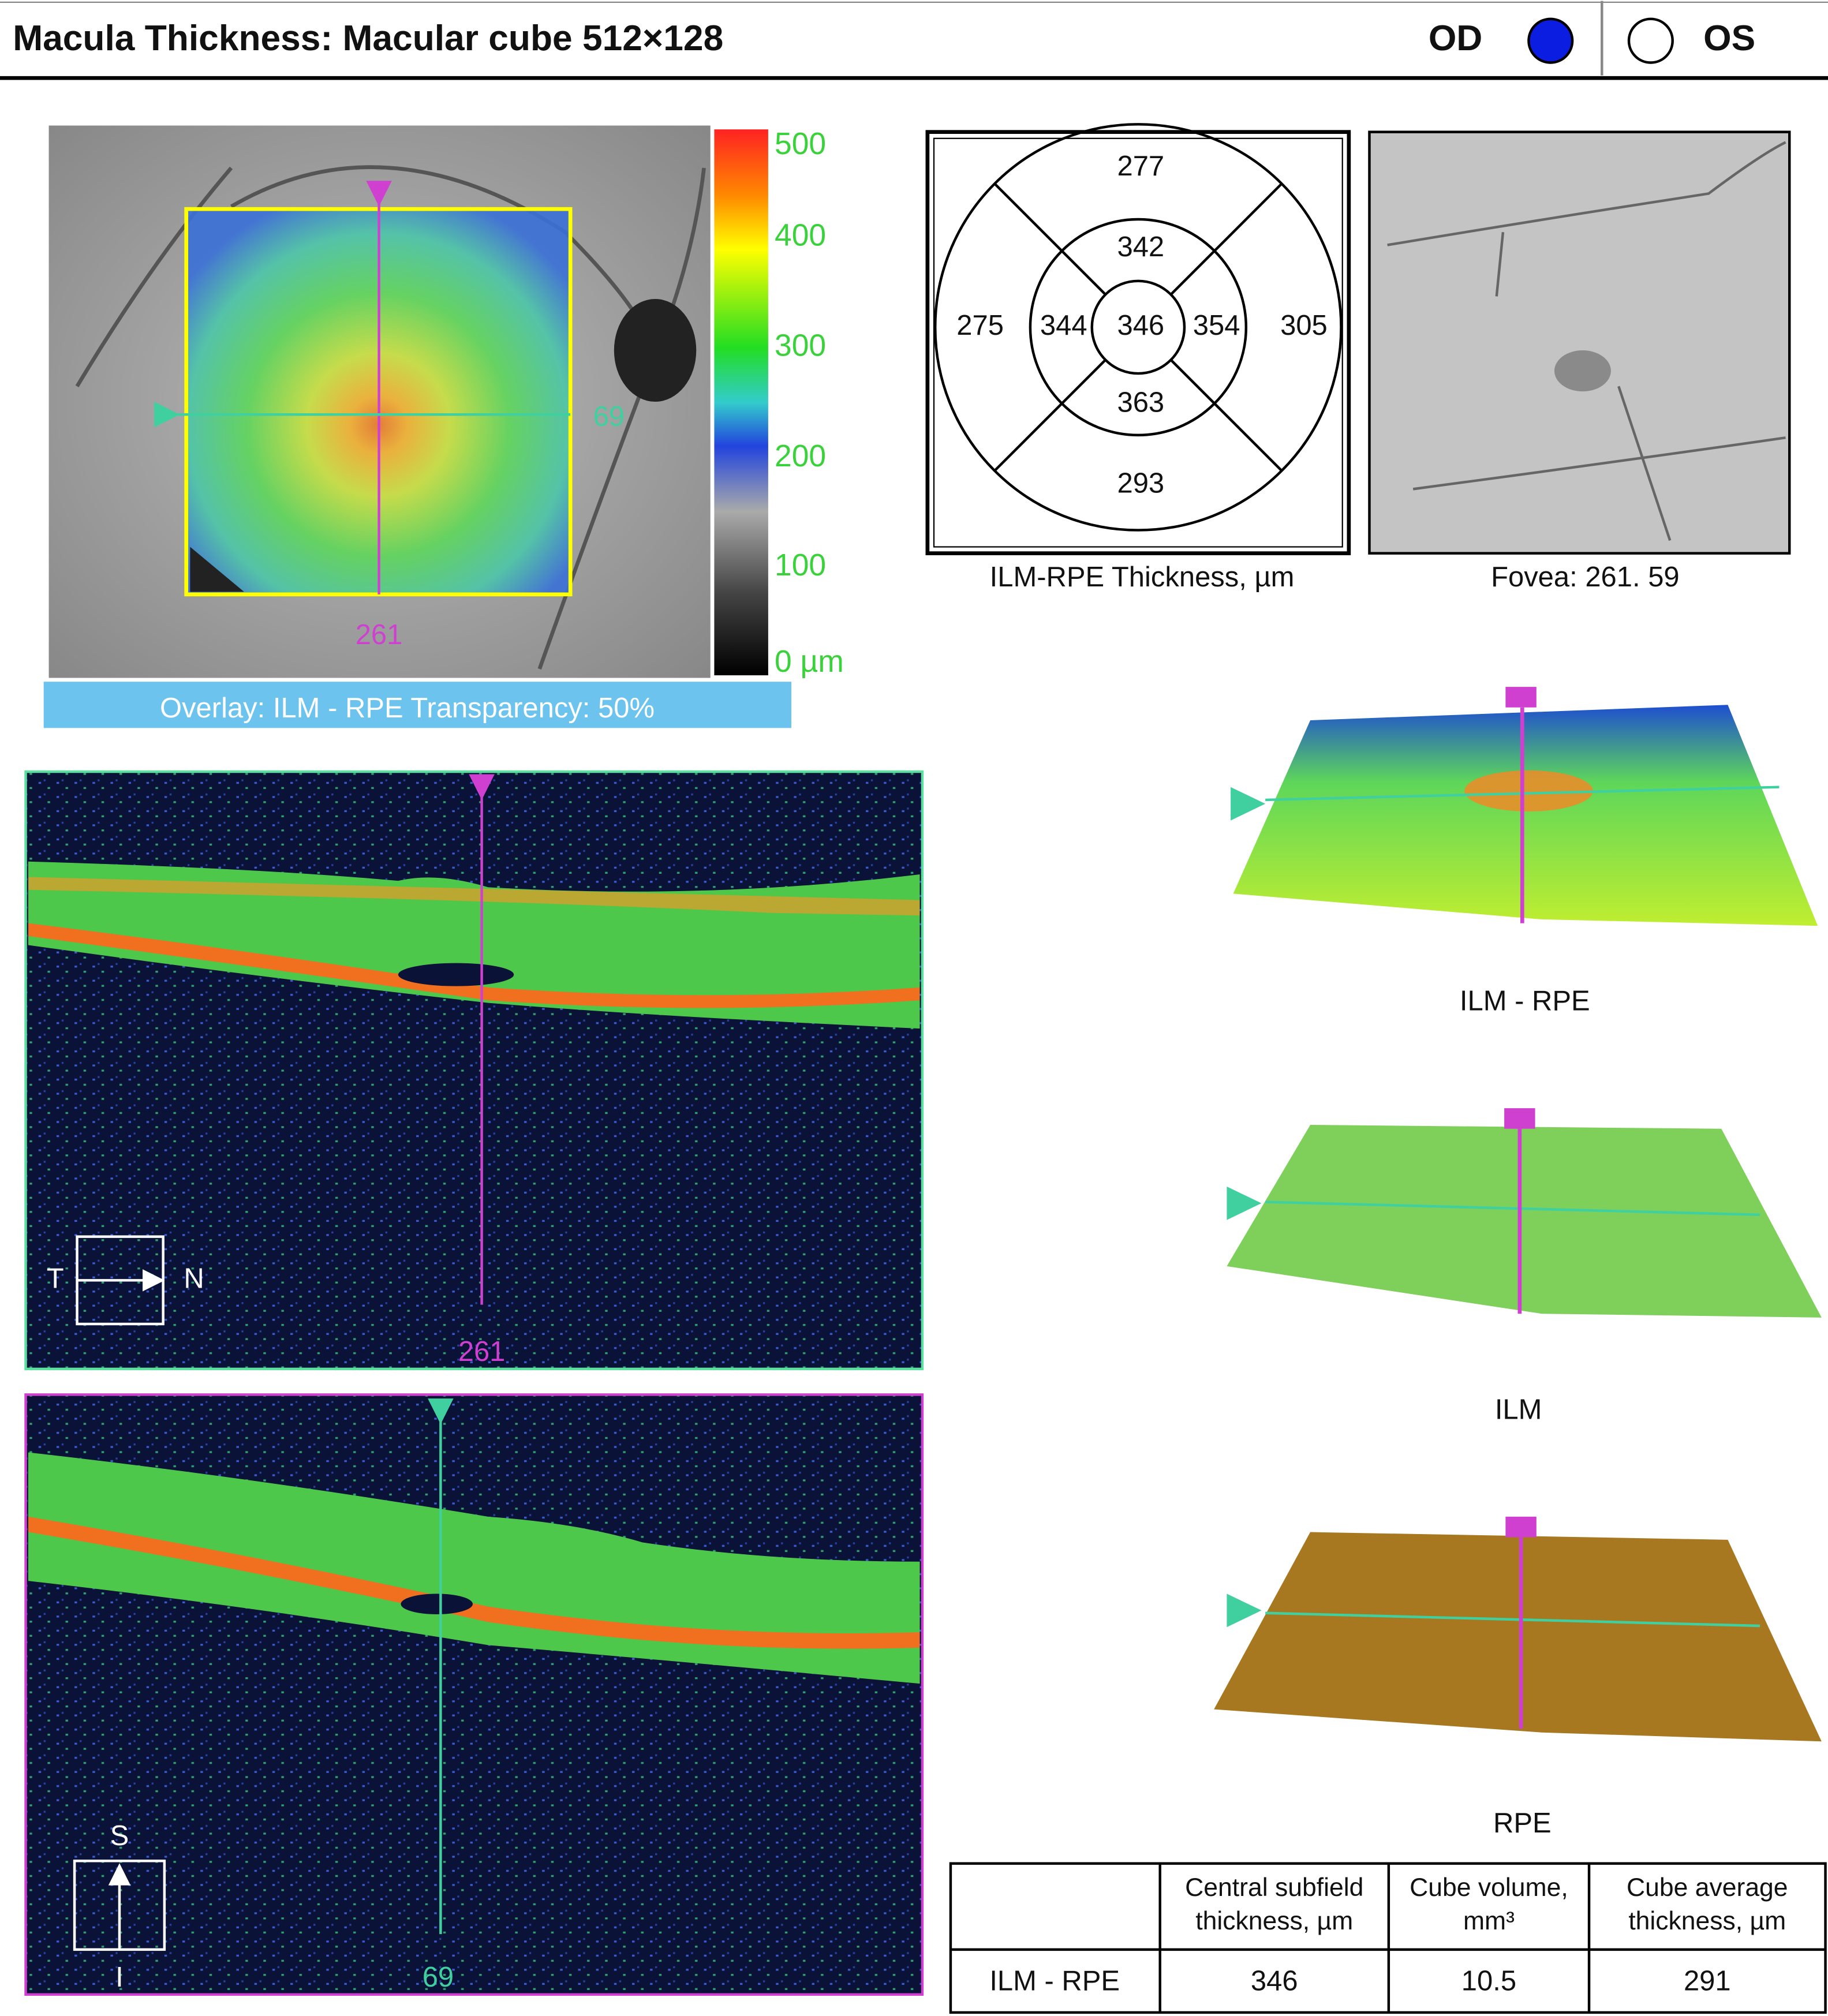  I want to click on od-label: OD, so click(1455, 38).